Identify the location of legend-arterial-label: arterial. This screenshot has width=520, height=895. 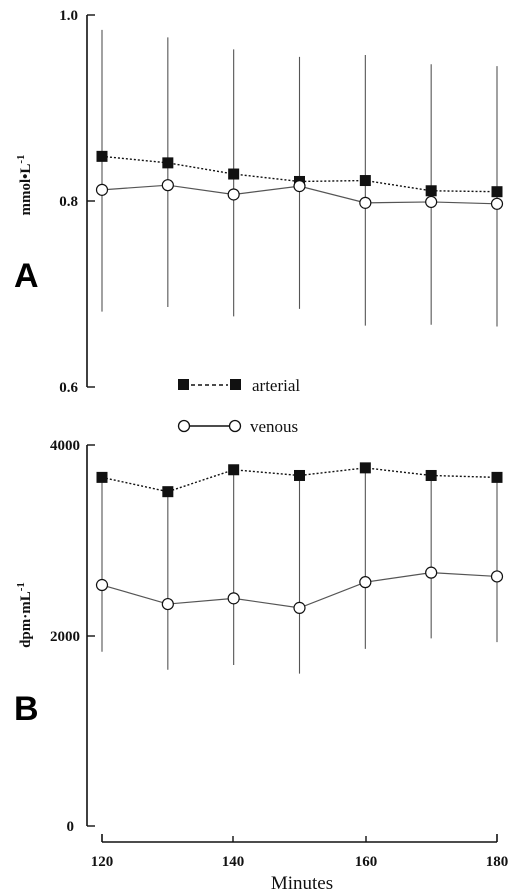
(276, 385).